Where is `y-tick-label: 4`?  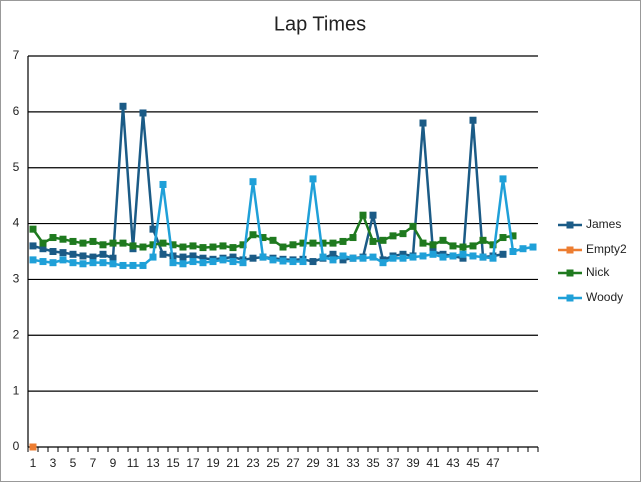
y-tick-label: 4 is located at coordinates (16, 223).